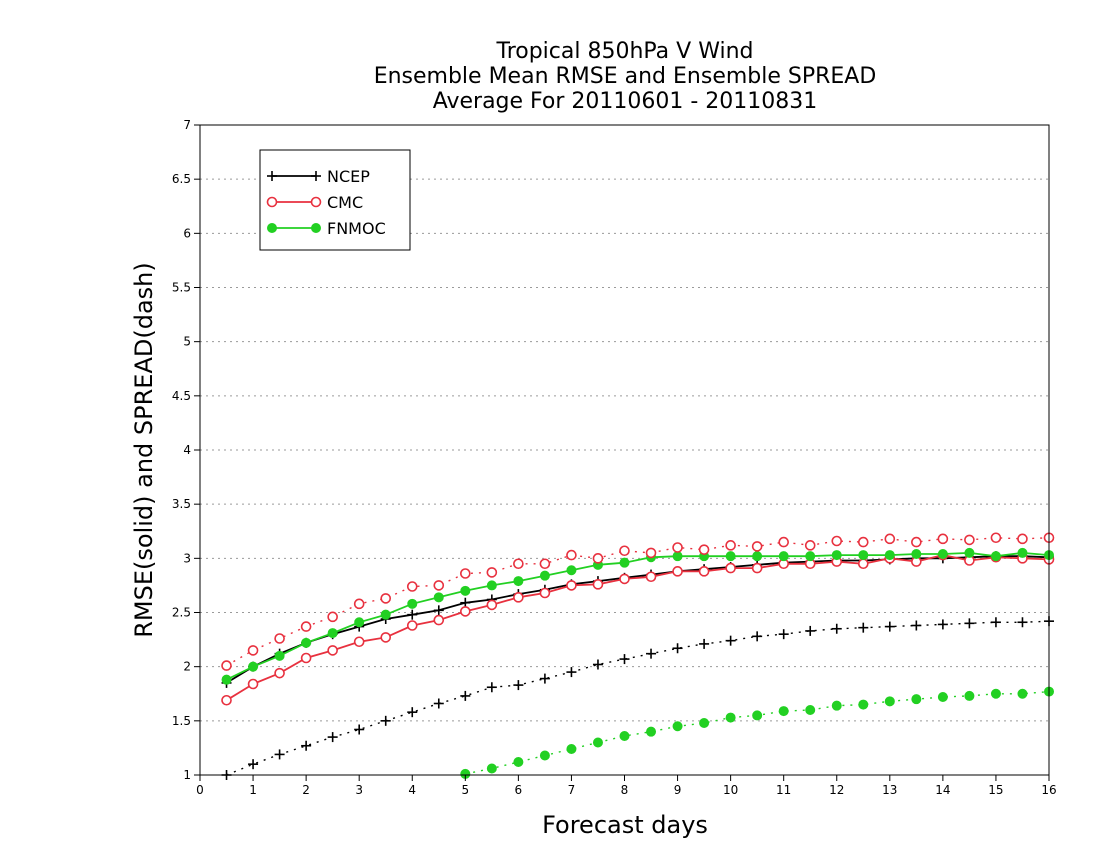  I want to click on y-tick-label: 4, so click(187, 450).